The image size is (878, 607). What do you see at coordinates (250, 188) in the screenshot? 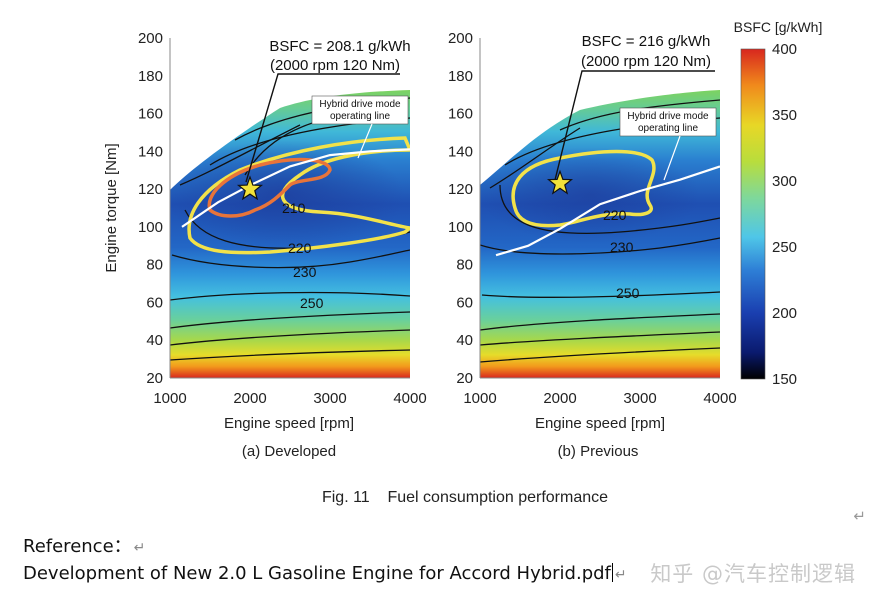
I see `best-point-star-a` at bounding box center [250, 188].